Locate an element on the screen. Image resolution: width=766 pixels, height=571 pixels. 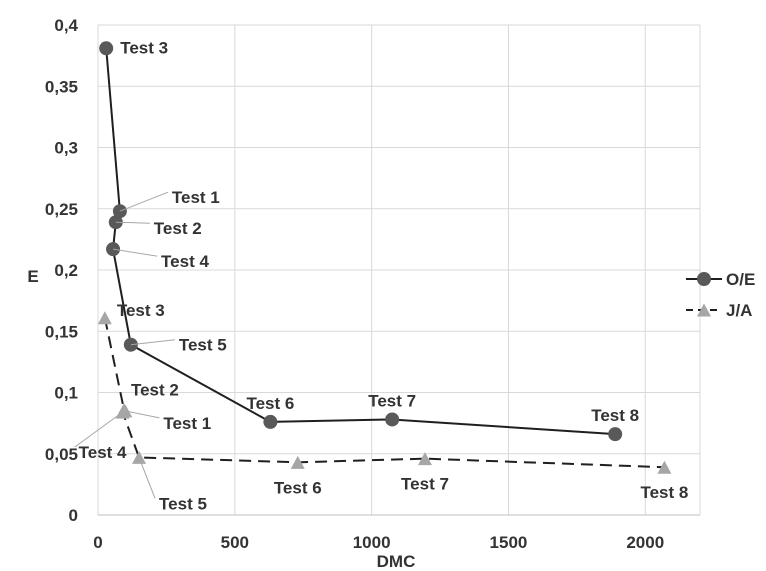
legend: O/E J/A is located at coordinates (720, 295).